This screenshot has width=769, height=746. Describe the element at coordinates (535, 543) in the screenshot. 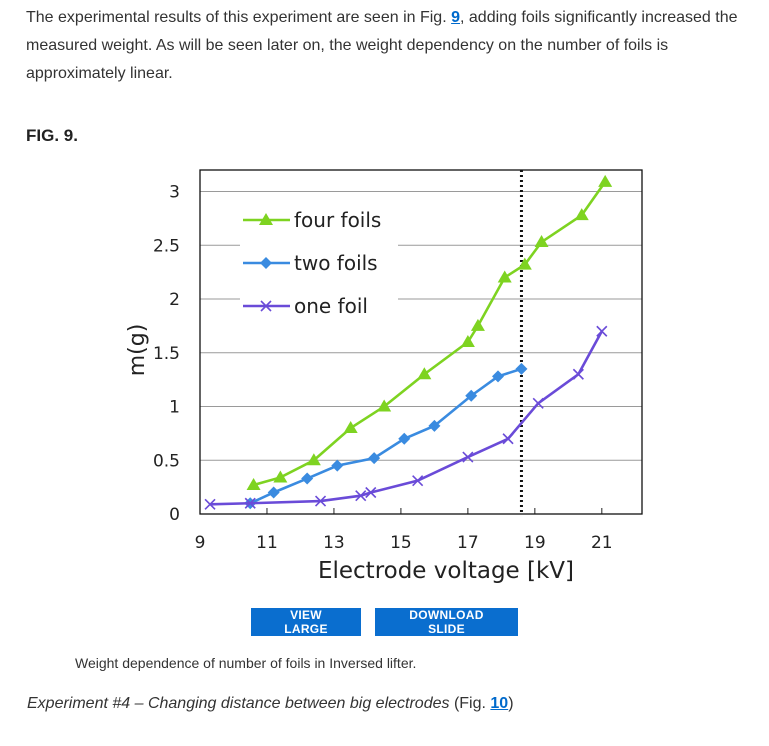

I see `x-tick-label: 19` at that location.